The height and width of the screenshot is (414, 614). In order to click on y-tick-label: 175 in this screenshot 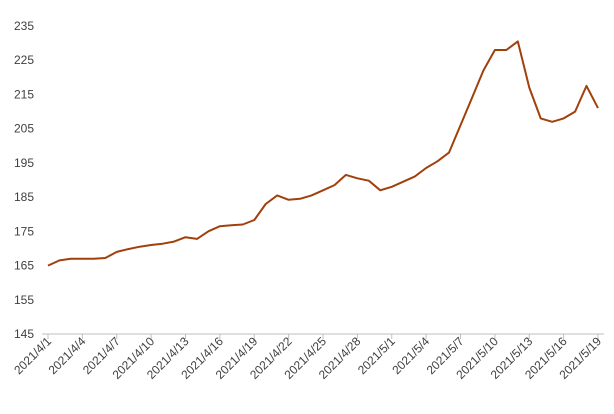, I will do `click(24, 231)`.